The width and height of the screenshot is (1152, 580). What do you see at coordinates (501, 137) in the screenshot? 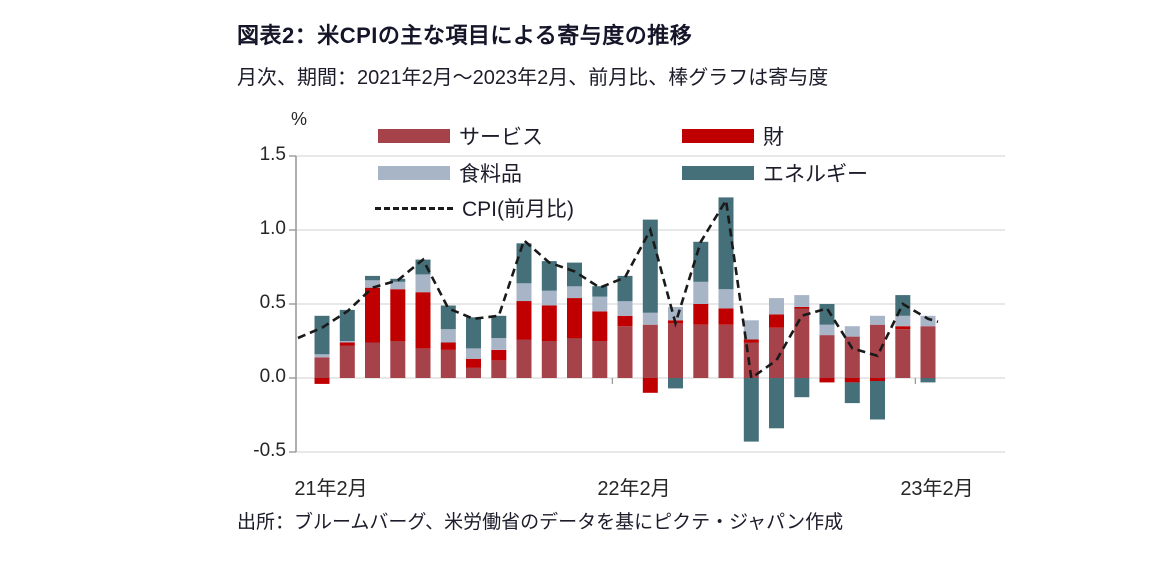
I see `legend-label-services: サービス` at bounding box center [501, 137].